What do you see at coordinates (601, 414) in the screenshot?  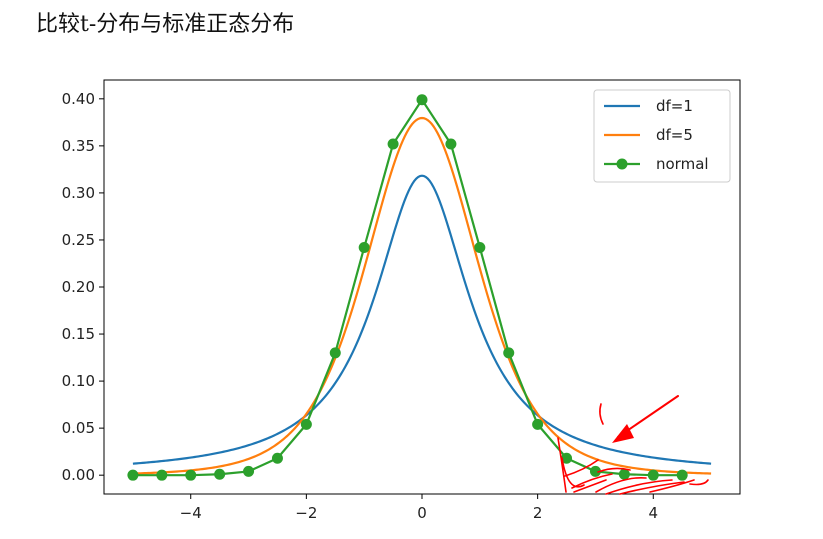 I see `annotation-tick-mark` at bounding box center [601, 414].